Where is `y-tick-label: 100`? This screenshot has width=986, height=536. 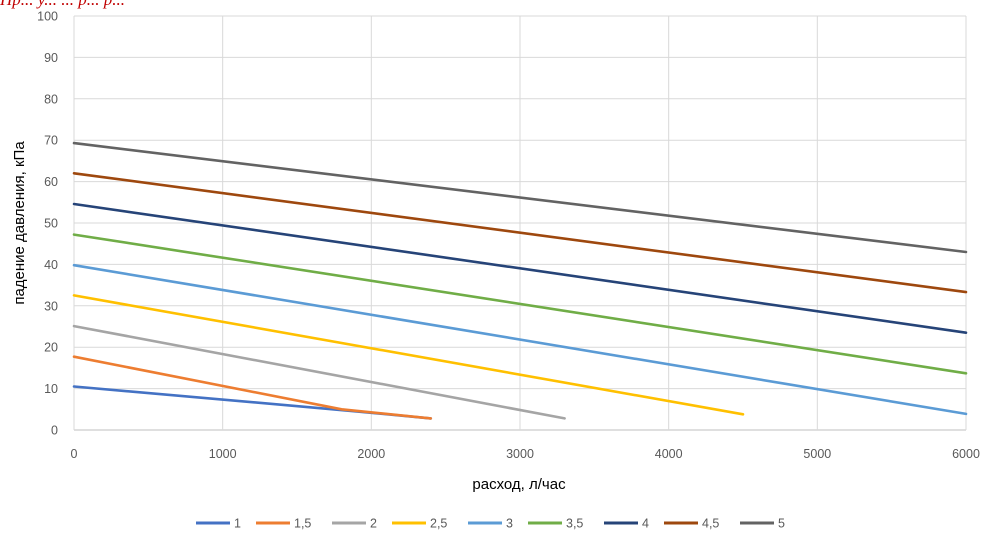 y-tick-label: 100 is located at coordinates (47, 17).